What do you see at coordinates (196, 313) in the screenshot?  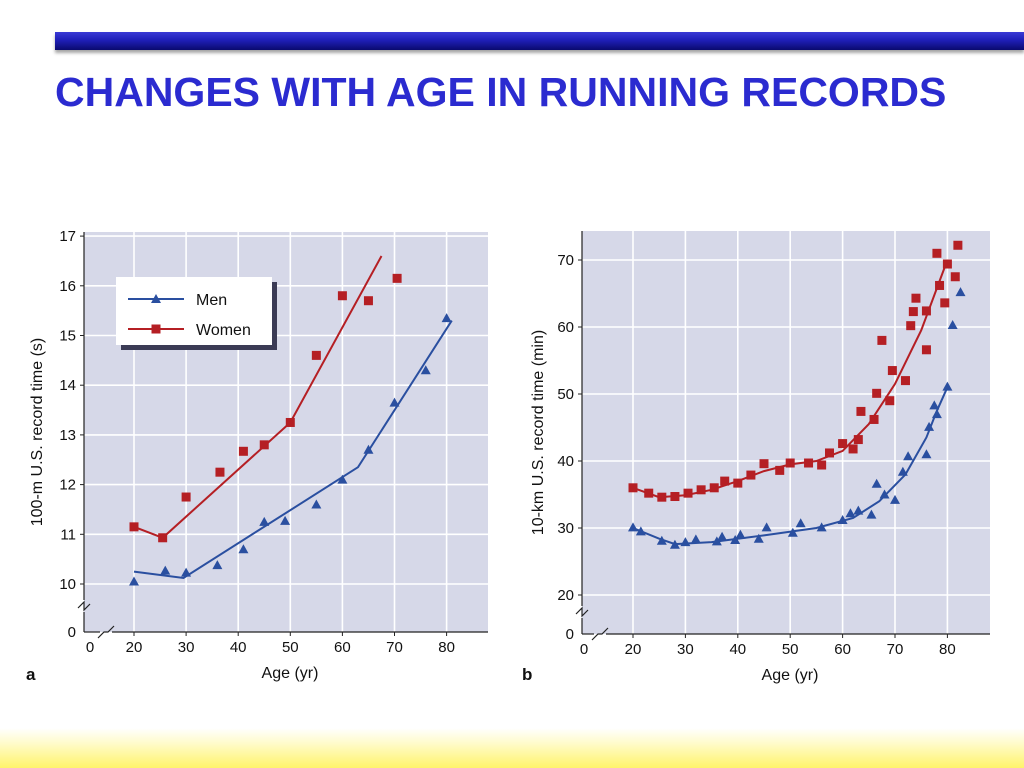 I see `legend: Men Women` at bounding box center [196, 313].